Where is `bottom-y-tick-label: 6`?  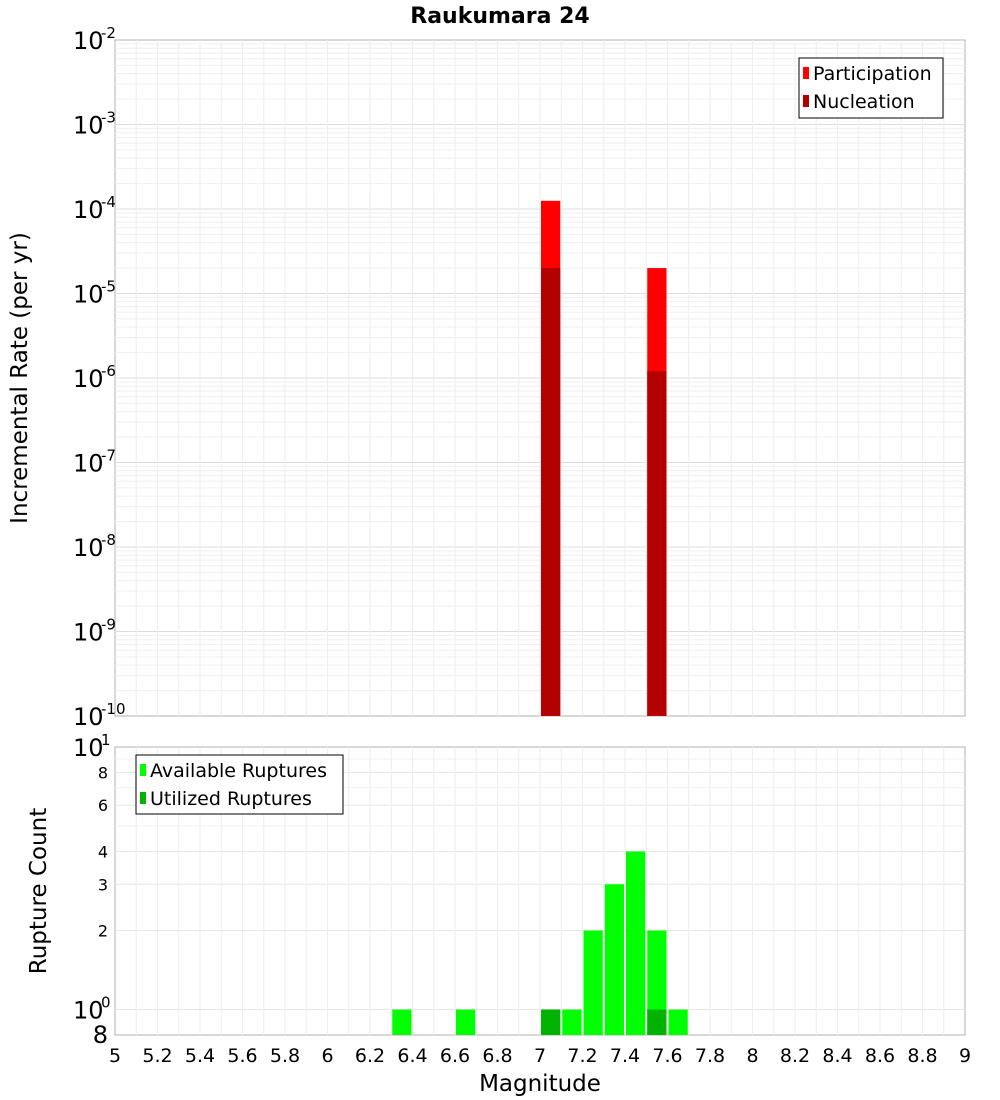
bottom-y-tick-label: 6 is located at coordinates (103, 805).